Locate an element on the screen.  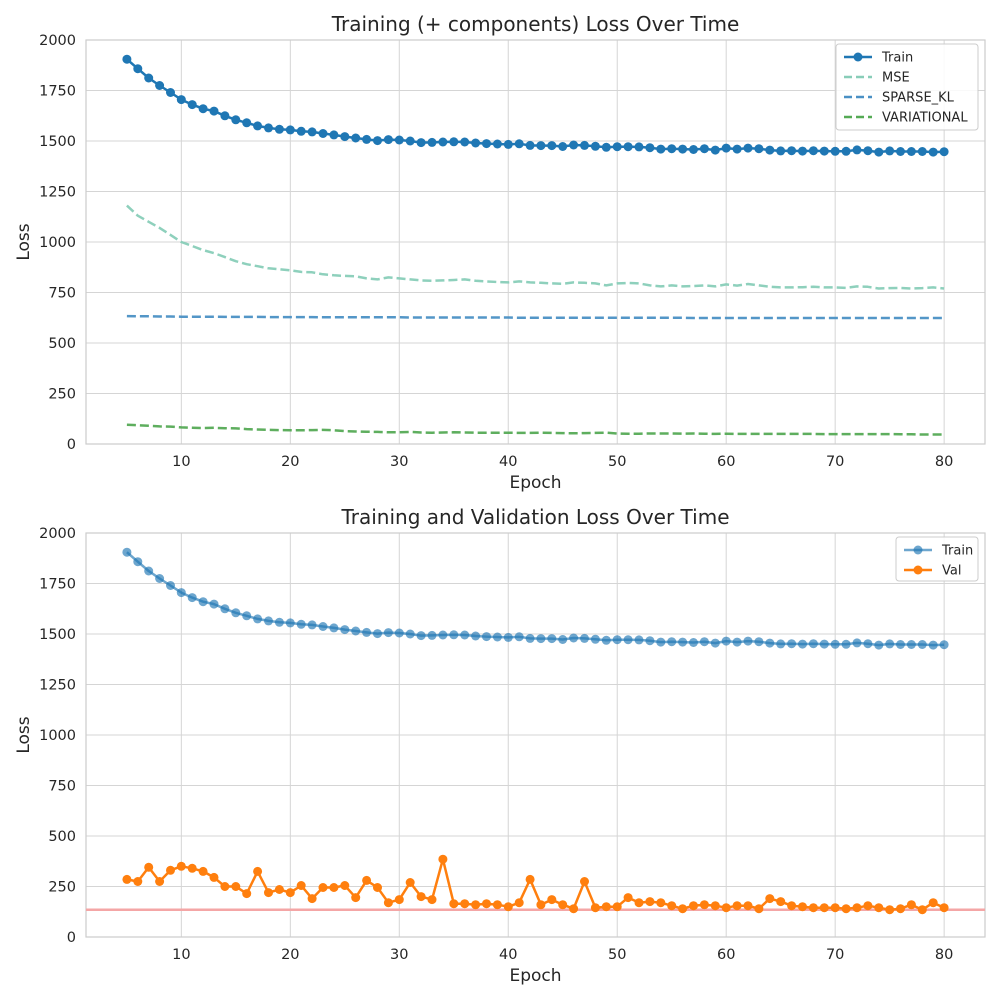
series-val is located at coordinates (535, 884).